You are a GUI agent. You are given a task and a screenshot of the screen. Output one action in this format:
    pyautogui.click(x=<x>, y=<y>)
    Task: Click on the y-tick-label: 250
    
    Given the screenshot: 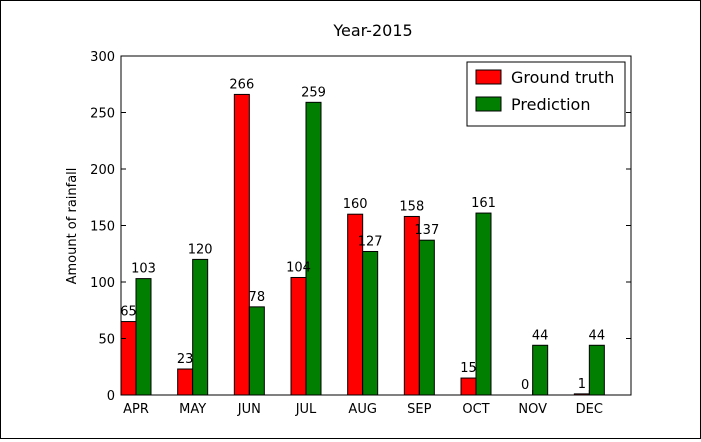 What is the action you would take?
    pyautogui.click(x=102, y=114)
    